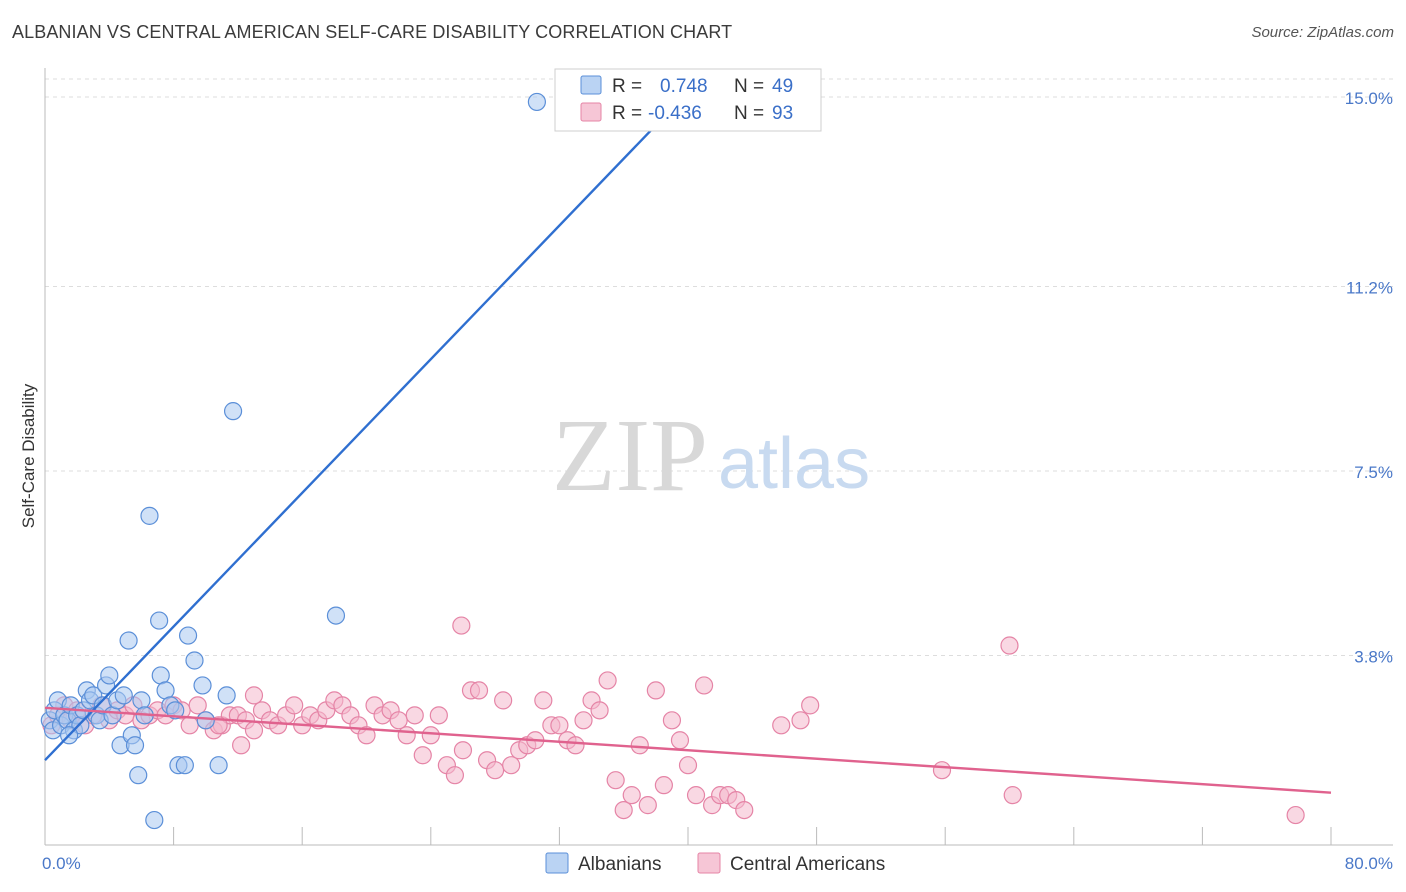  What do you see at coordinates (557, 863) in the screenshot?
I see `bottom-legend-albanian-swatch` at bounding box center [557, 863].